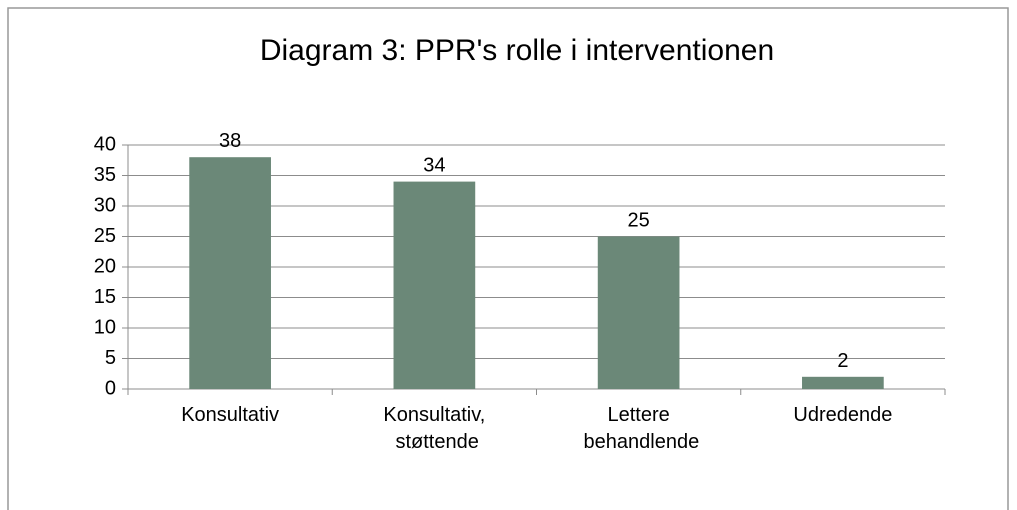 This screenshot has width=1017, height=510. Describe the element at coordinates (638, 428) in the screenshot. I see `x-tick-label: Lettere behandlende` at that location.